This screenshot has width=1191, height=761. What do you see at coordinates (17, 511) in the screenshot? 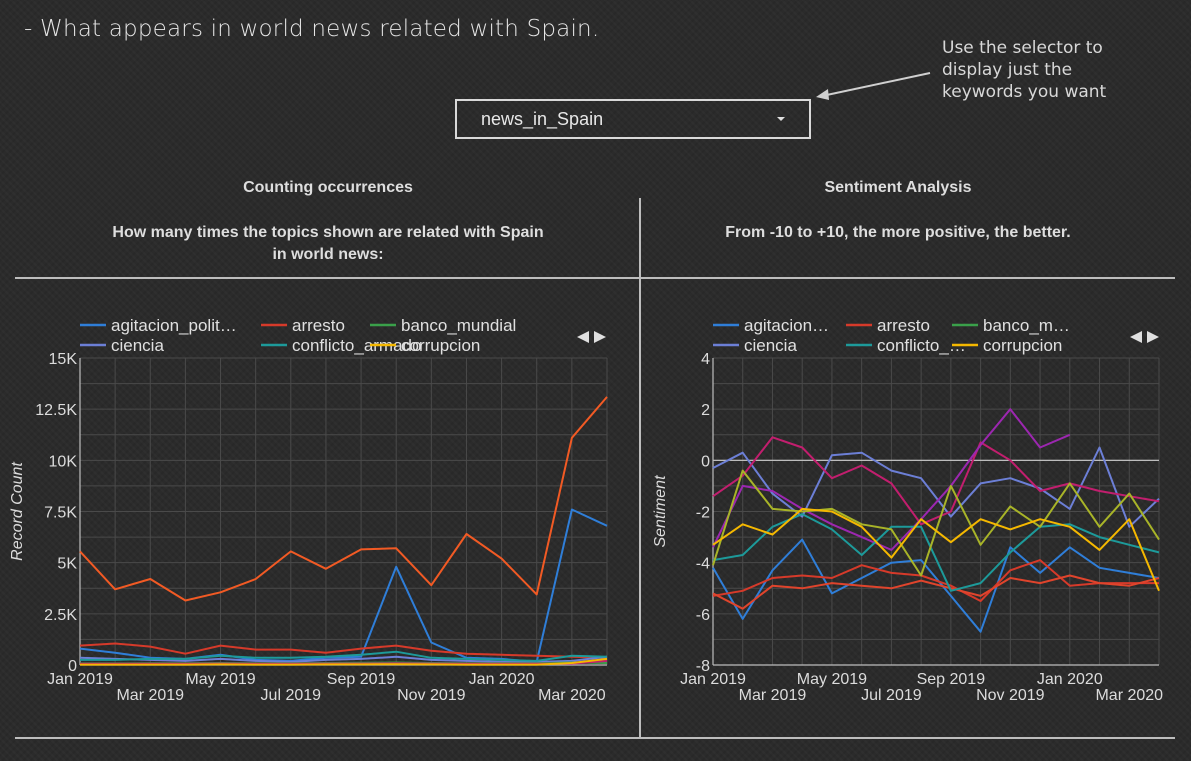
I see `count-y-axis-label: Record Count` at bounding box center [17, 511].